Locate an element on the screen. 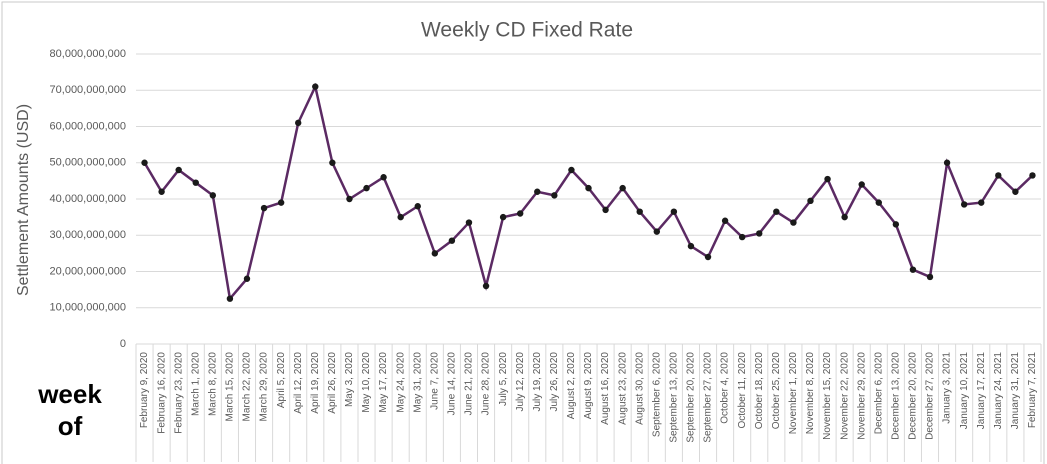 This screenshot has height=464, width=1047. x-tick-label: May 3, 2020 is located at coordinates (349, 379).